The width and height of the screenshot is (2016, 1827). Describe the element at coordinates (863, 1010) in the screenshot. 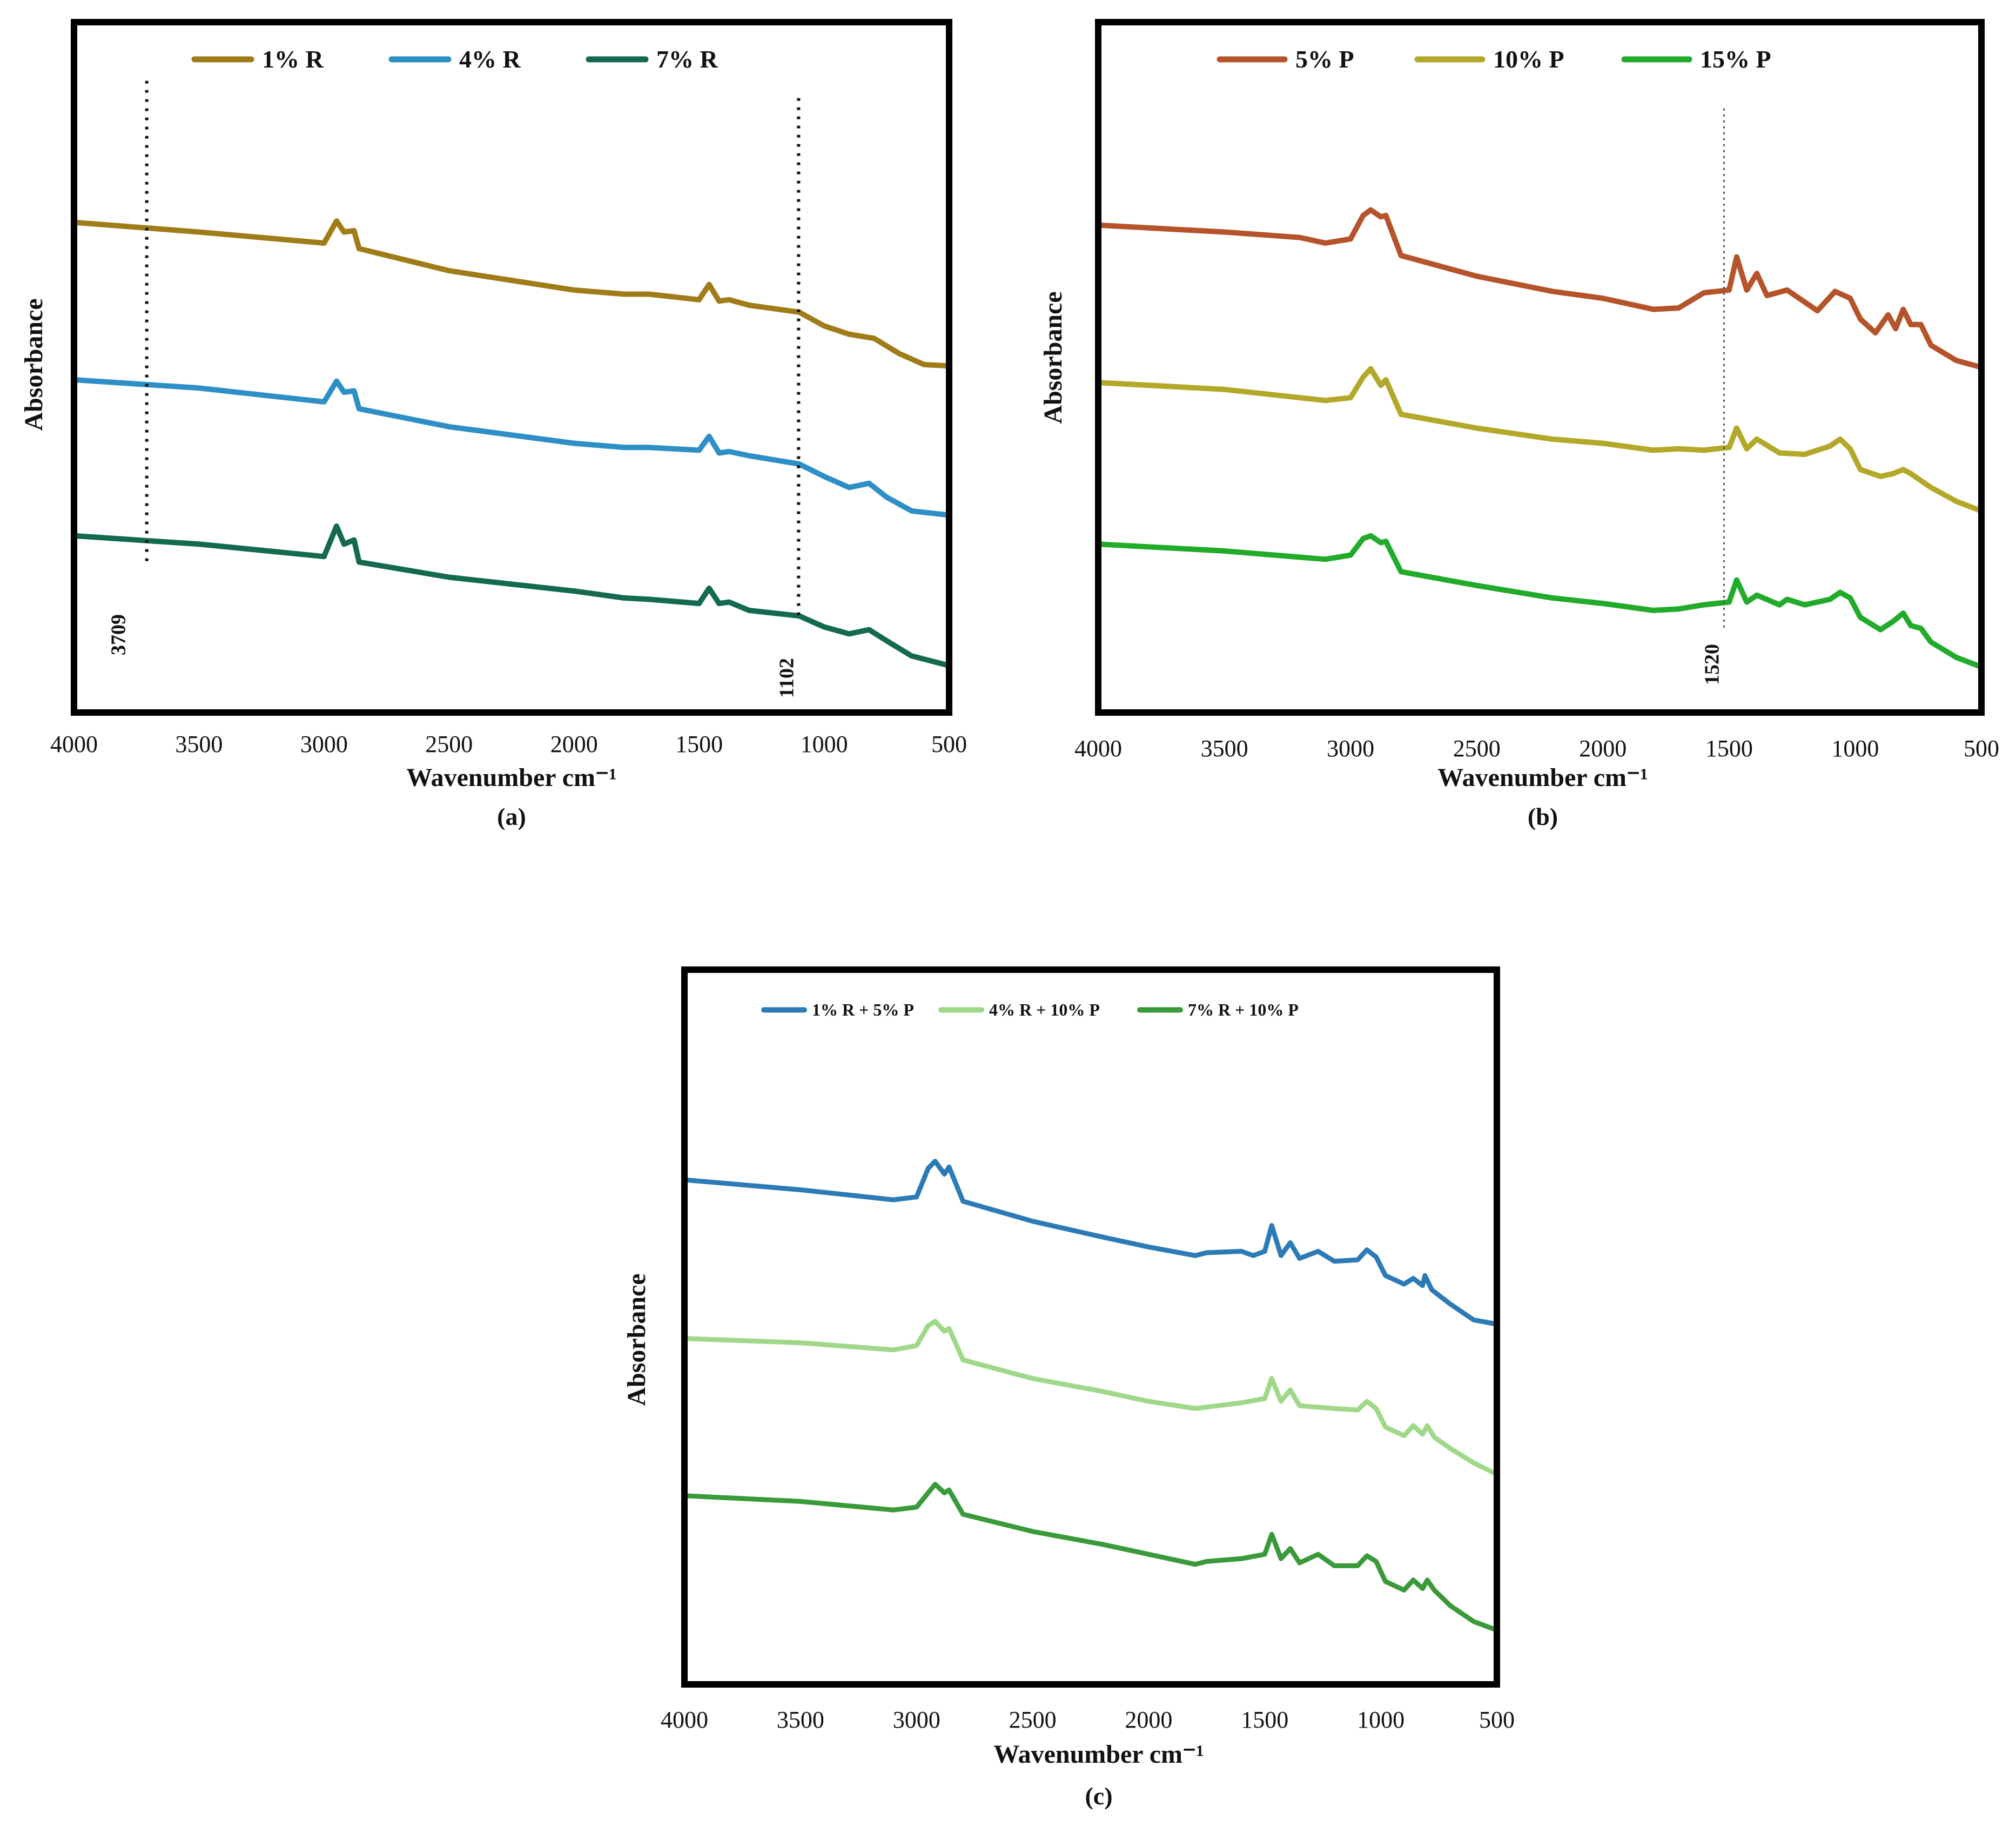

I see `legend-label: 1% R + 5% P` at that location.